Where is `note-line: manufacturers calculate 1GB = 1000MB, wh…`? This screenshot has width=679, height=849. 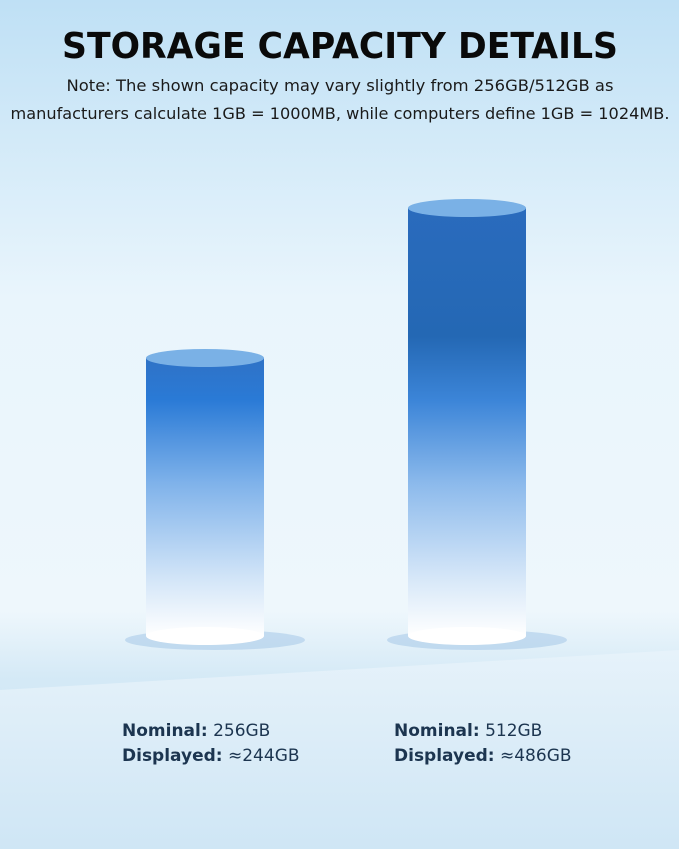
note-line: manufacturers calculate 1GB = 1000MB, wh… is located at coordinates (340, 113).